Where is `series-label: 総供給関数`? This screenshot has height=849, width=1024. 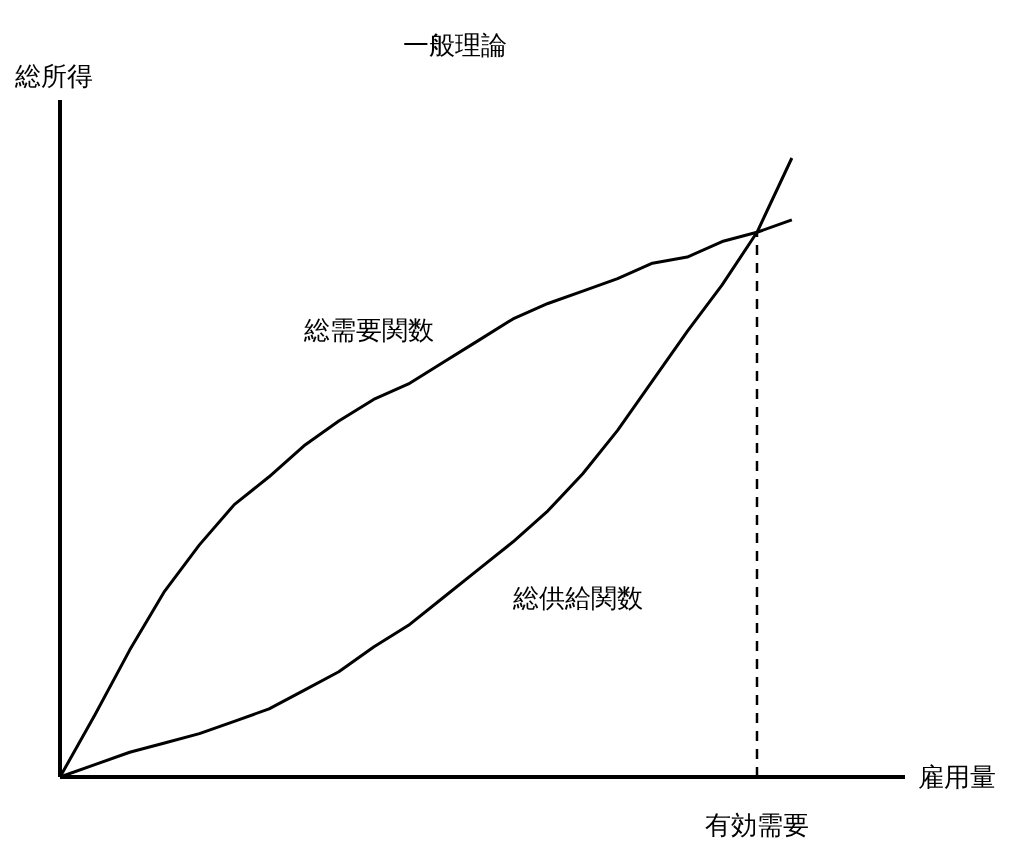 series-label: 総供給関数 is located at coordinates (577, 597).